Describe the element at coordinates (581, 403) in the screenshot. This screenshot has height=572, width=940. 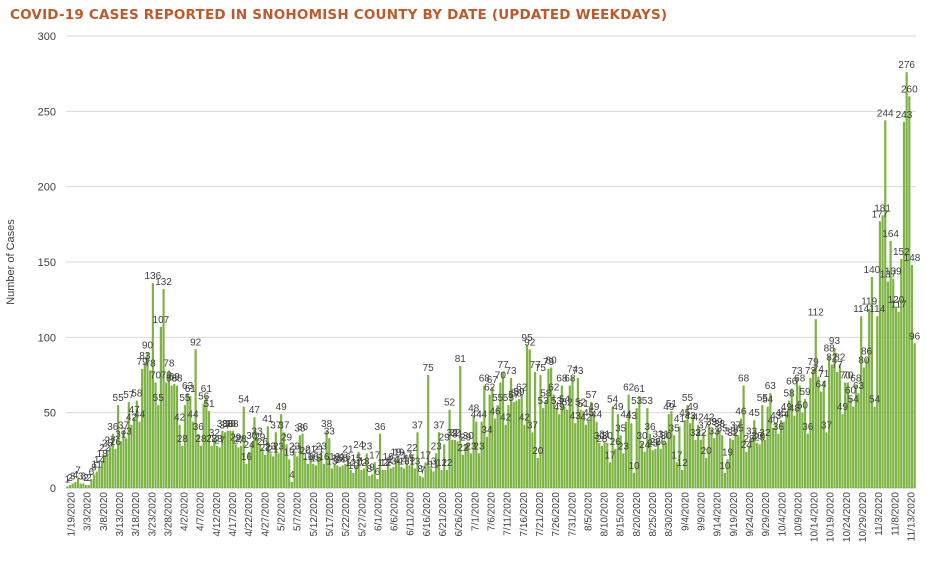
I see `data-label: 52` at that location.